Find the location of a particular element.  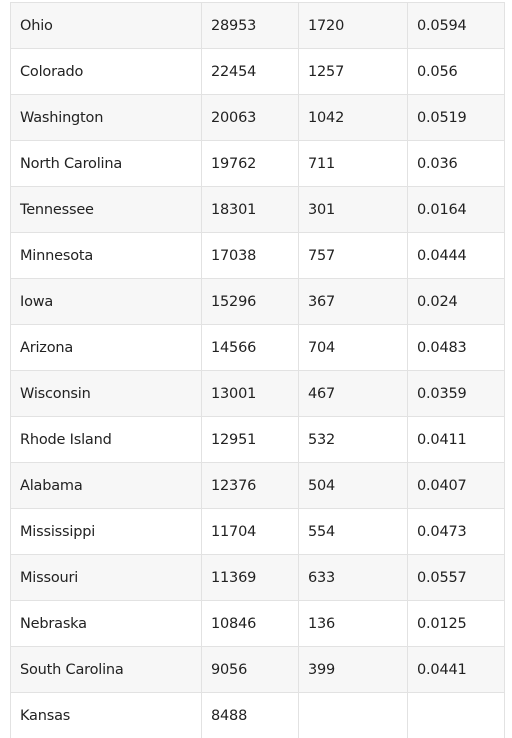

table-row: Iowa 15296 367 0.024 is located at coordinates (257, 301).